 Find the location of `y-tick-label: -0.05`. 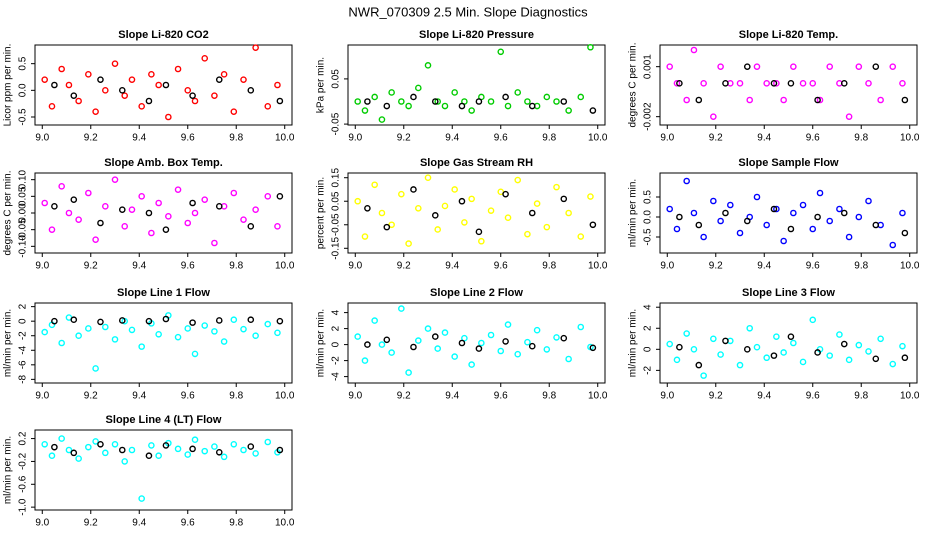

y-tick-label: -0.05 is located at coordinates (336, 123).